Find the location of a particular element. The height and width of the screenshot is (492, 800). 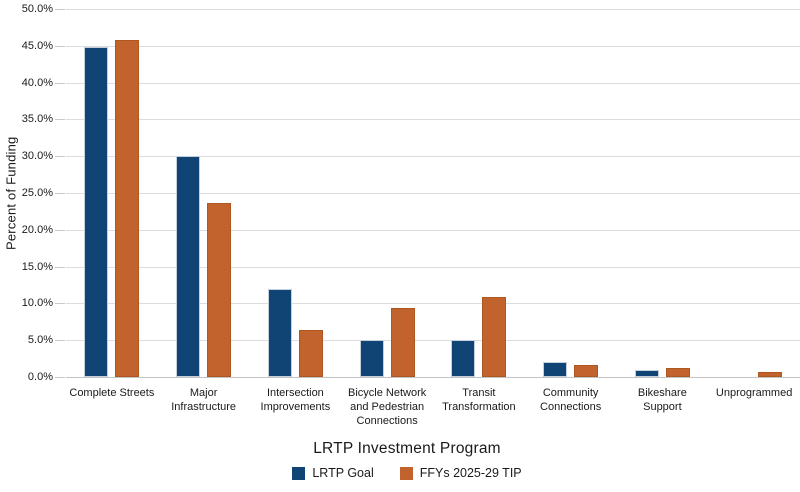

category-column-complete-streets is located at coordinates (112, 193).